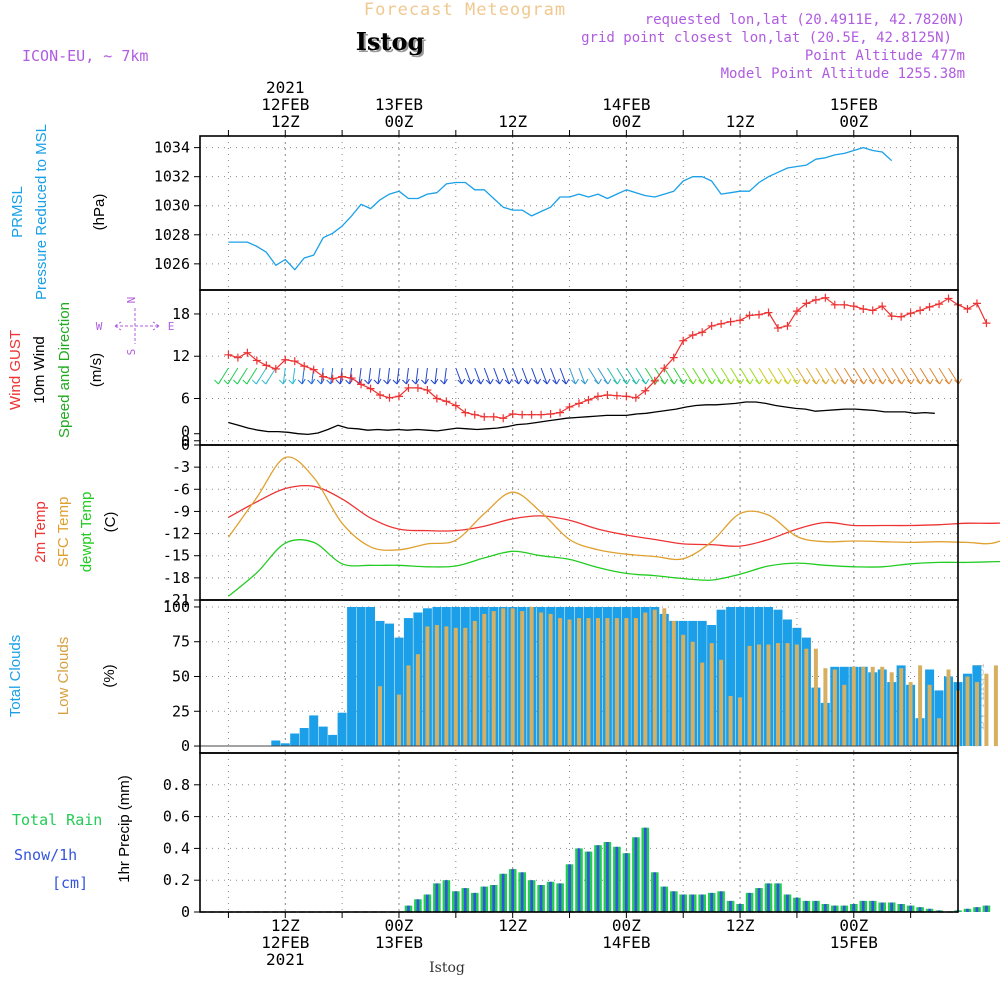  I want to click on y-tick-label: 0.2, so click(176, 880).